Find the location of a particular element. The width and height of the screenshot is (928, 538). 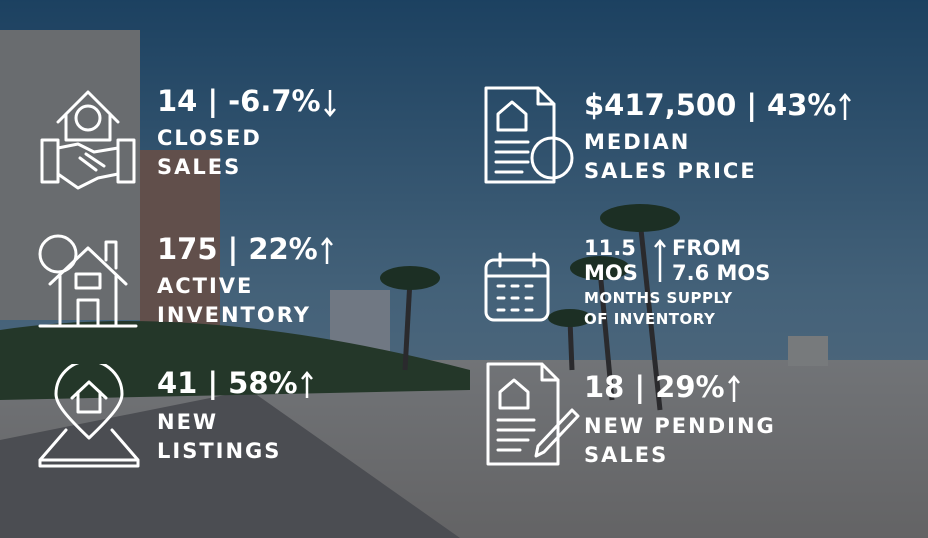

down-arrow is located at coordinates (329, 103).